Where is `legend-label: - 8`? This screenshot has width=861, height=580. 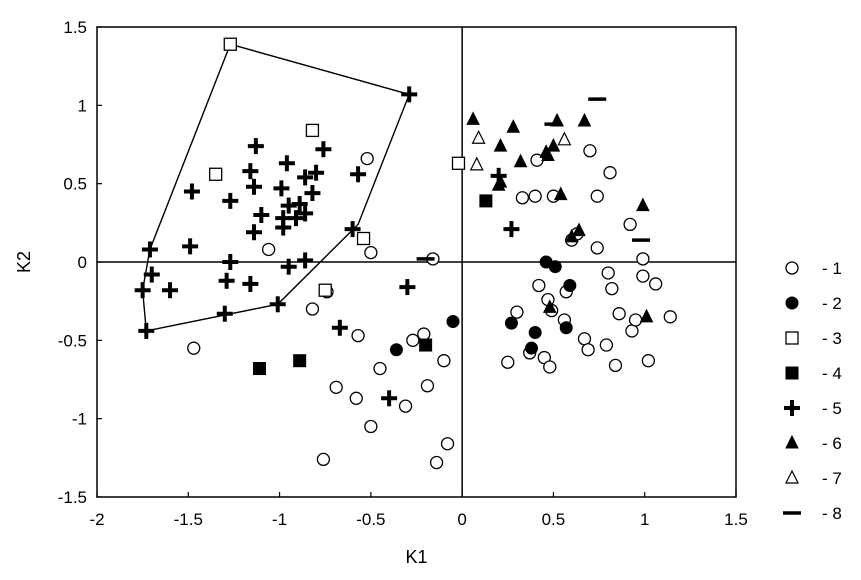
legend-label: - 8 is located at coordinates (832, 513).